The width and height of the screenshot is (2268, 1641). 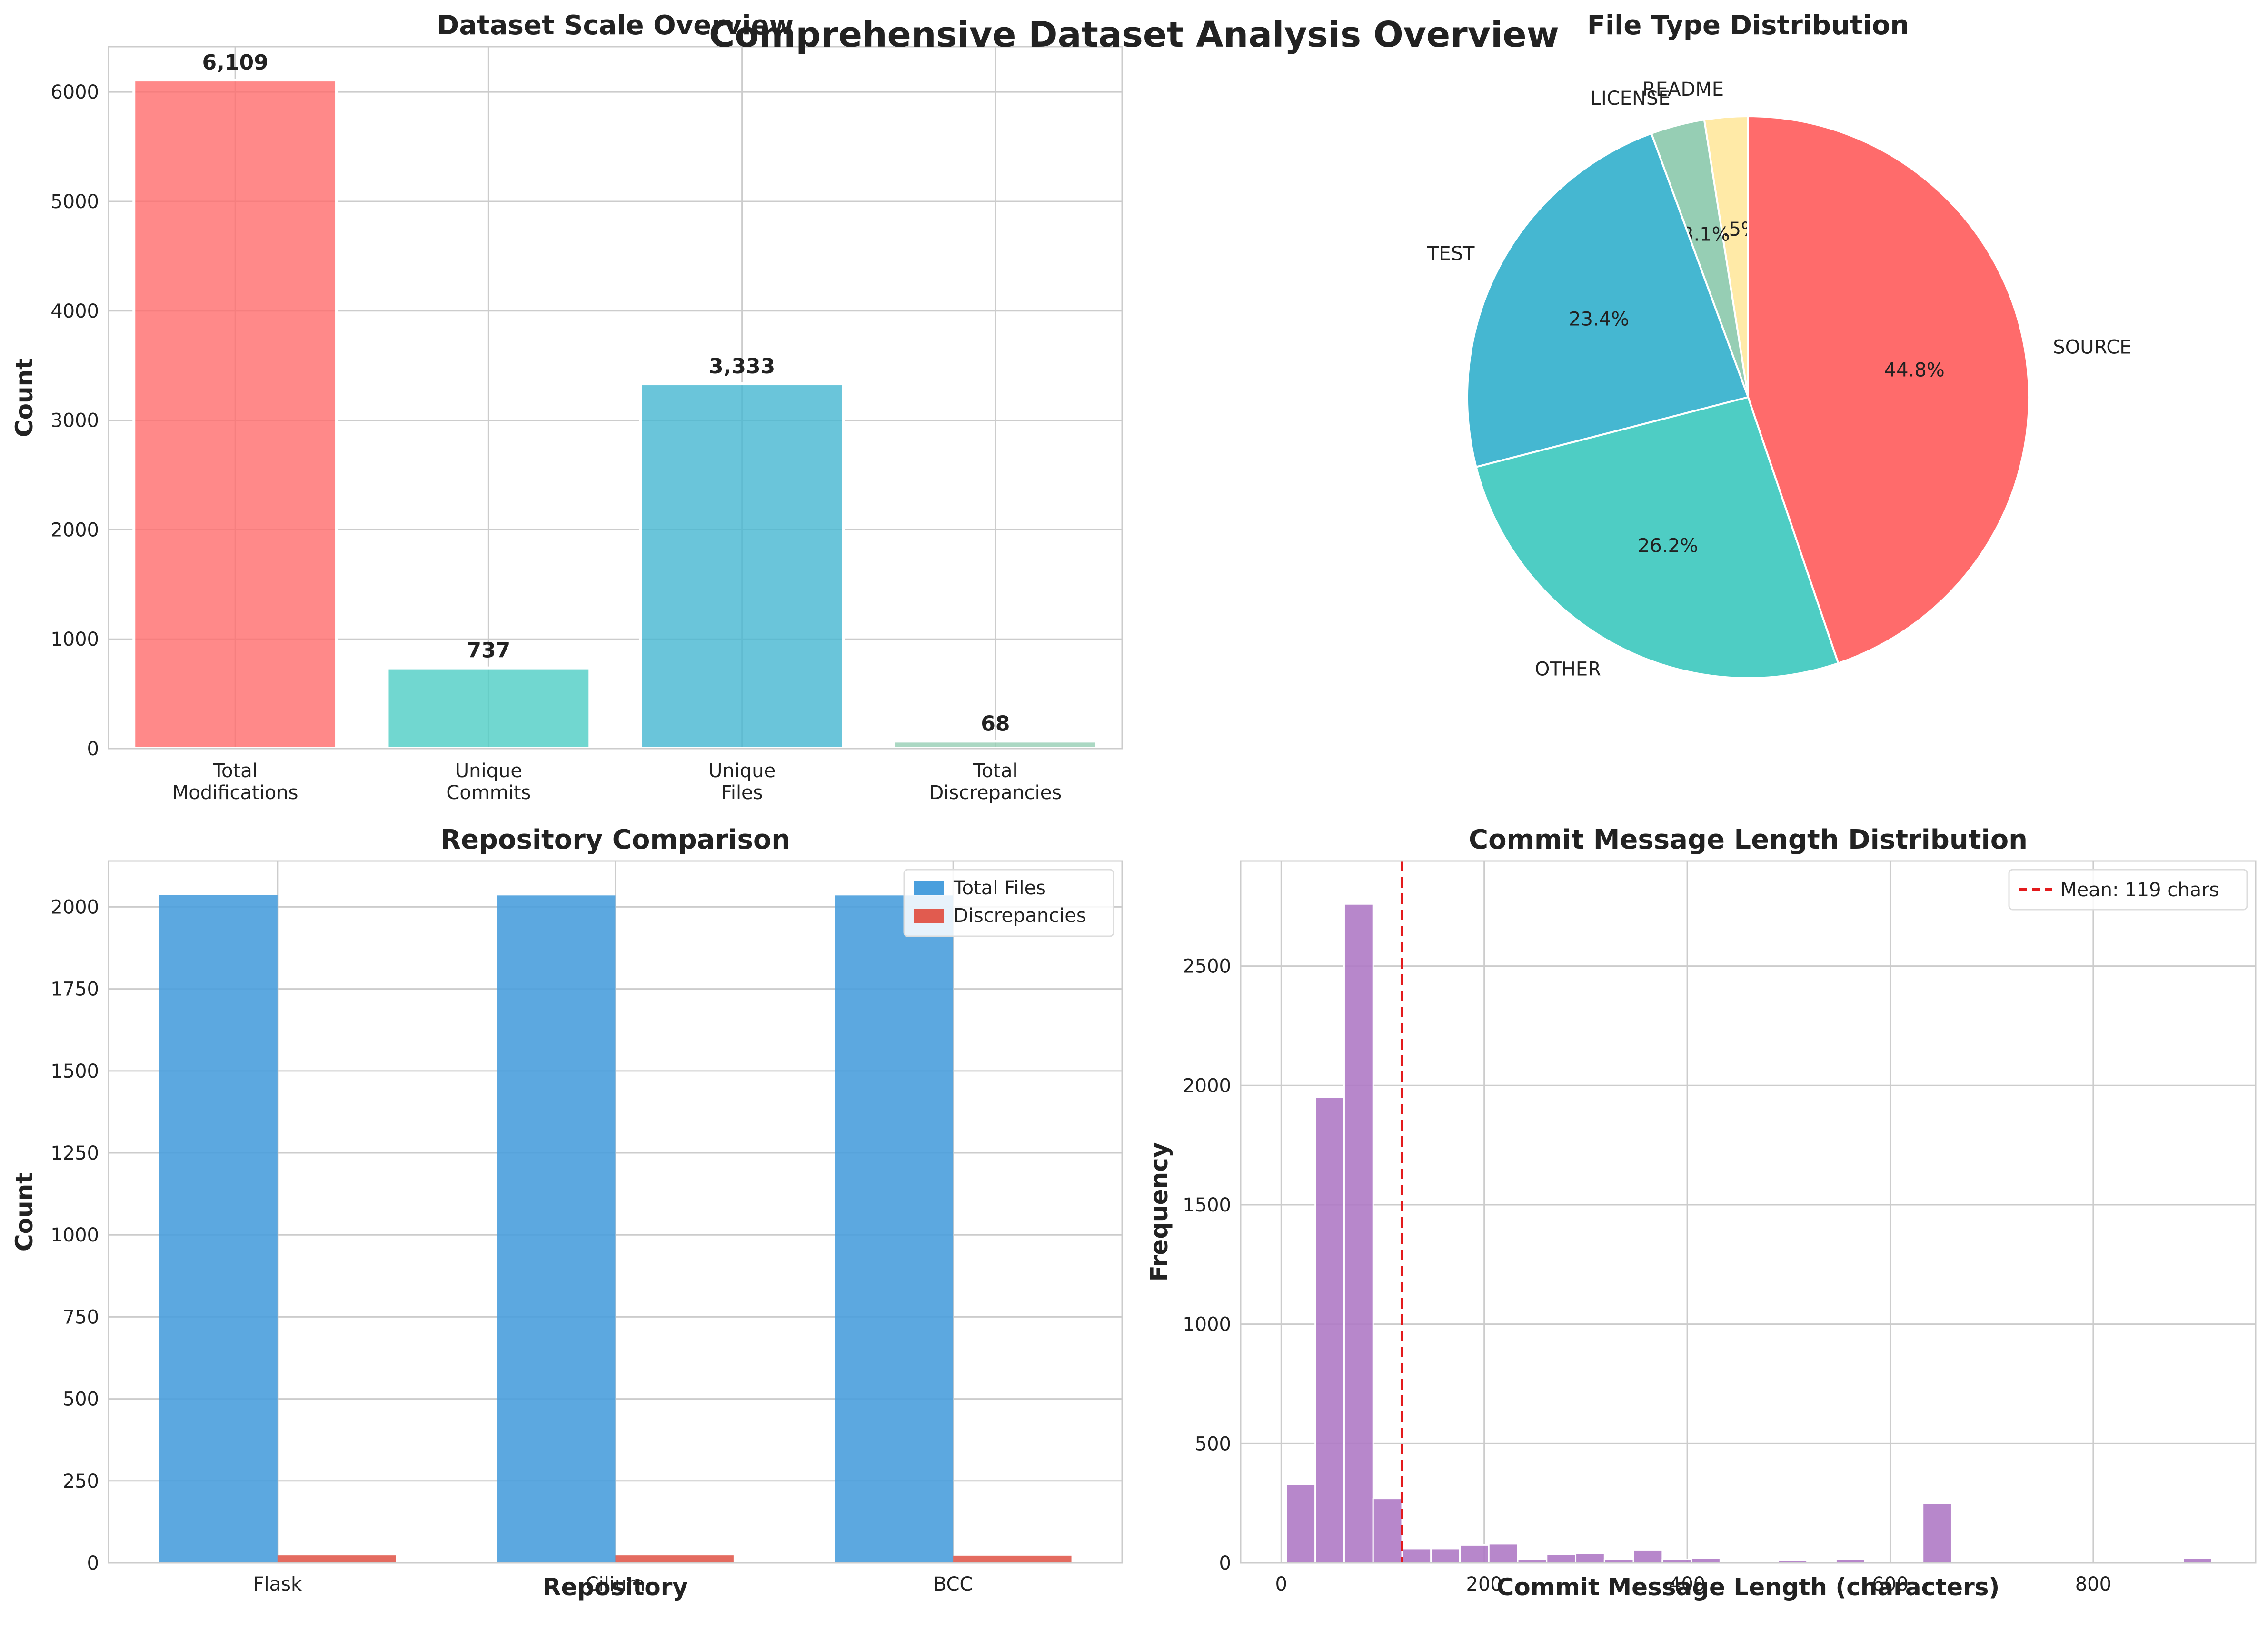 I want to click on x-tick-label: Modifications, so click(x=235, y=793).